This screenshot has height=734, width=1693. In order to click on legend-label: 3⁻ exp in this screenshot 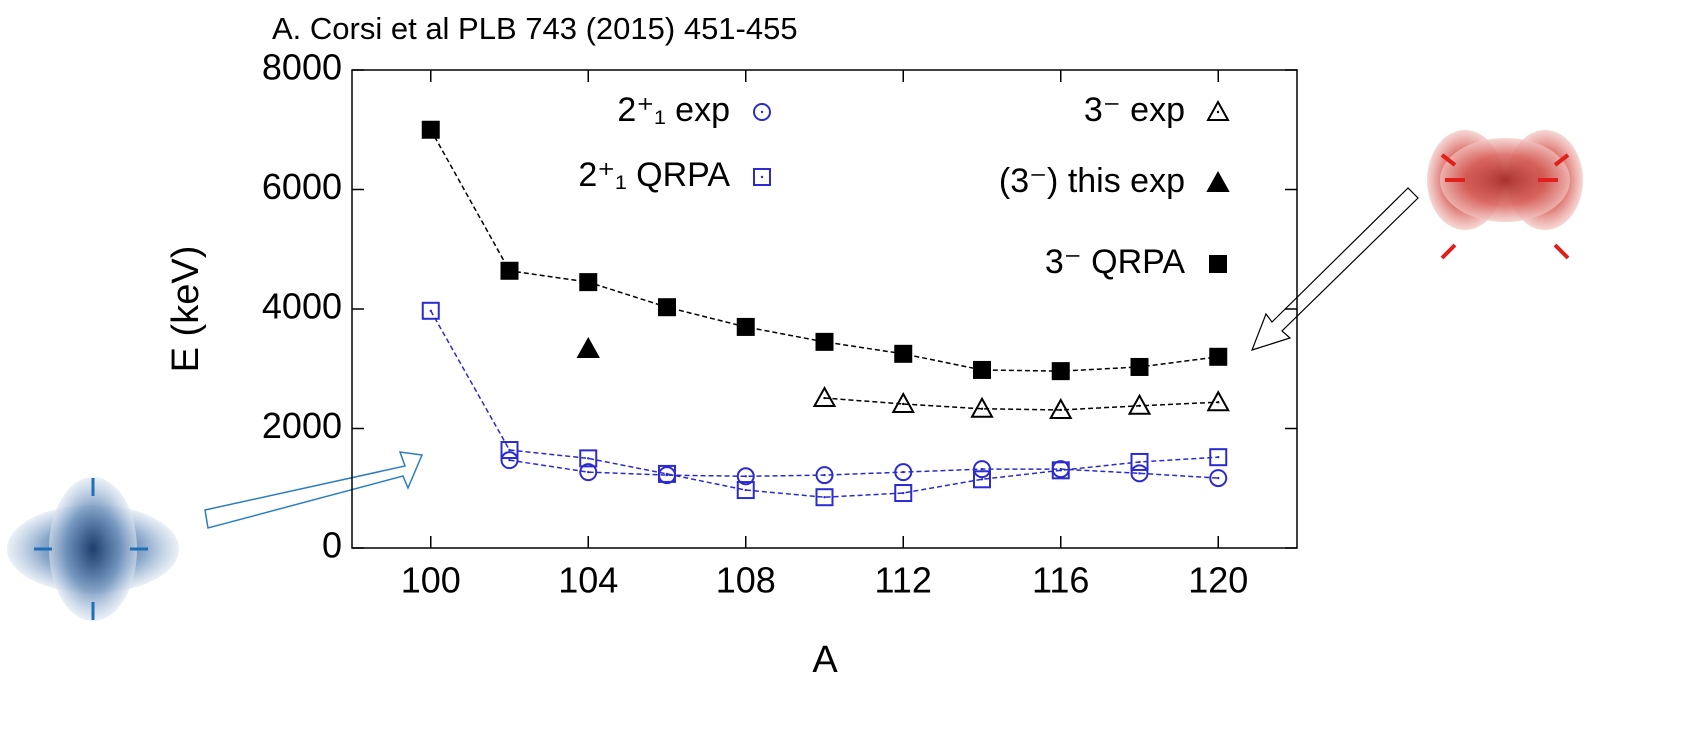, I will do `click(1134, 110)`.